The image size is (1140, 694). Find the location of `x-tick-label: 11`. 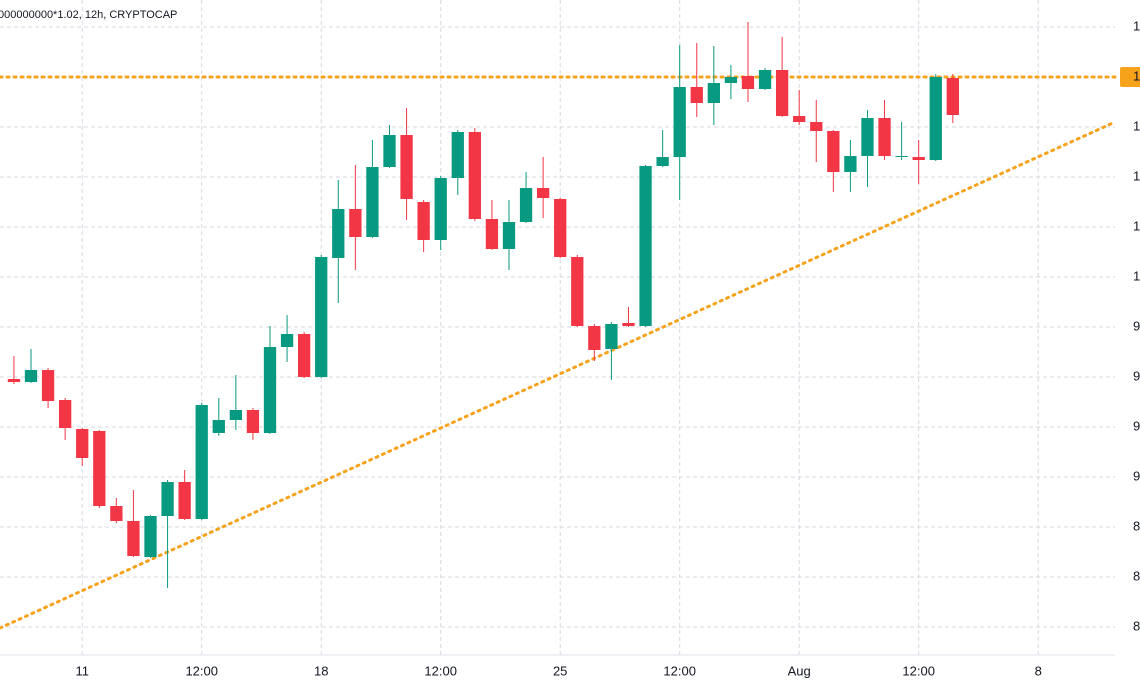

x-tick-label: 11 is located at coordinates (82, 670).